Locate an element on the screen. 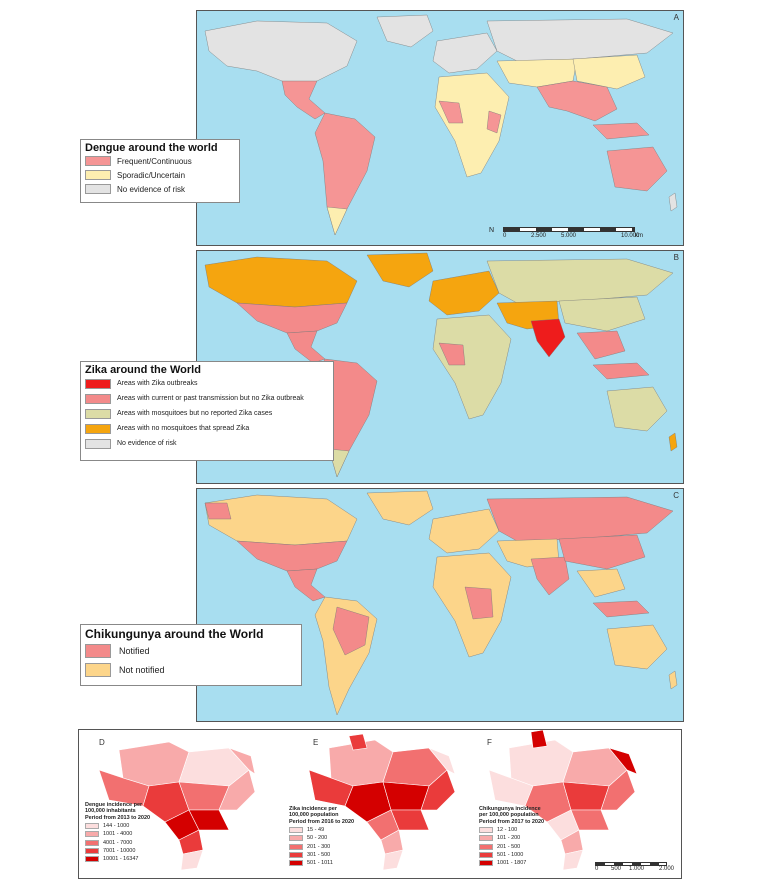  legend-label: 201 - 300 is located at coordinates (319, 846).